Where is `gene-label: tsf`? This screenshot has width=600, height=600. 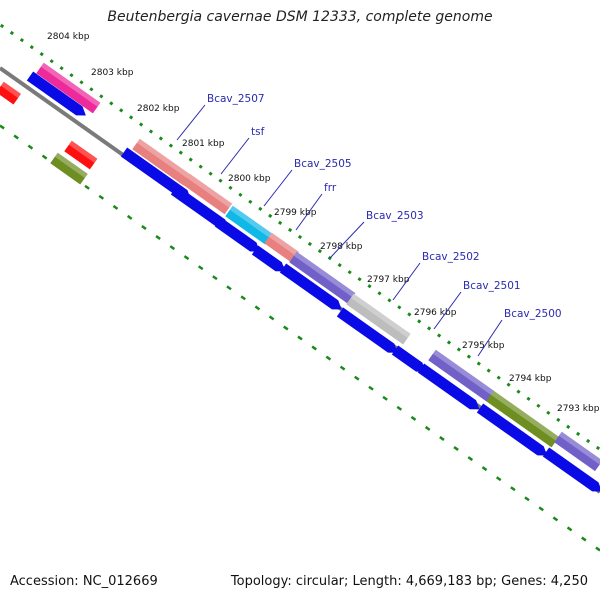
gene-label: tsf is located at coordinates (258, 132).